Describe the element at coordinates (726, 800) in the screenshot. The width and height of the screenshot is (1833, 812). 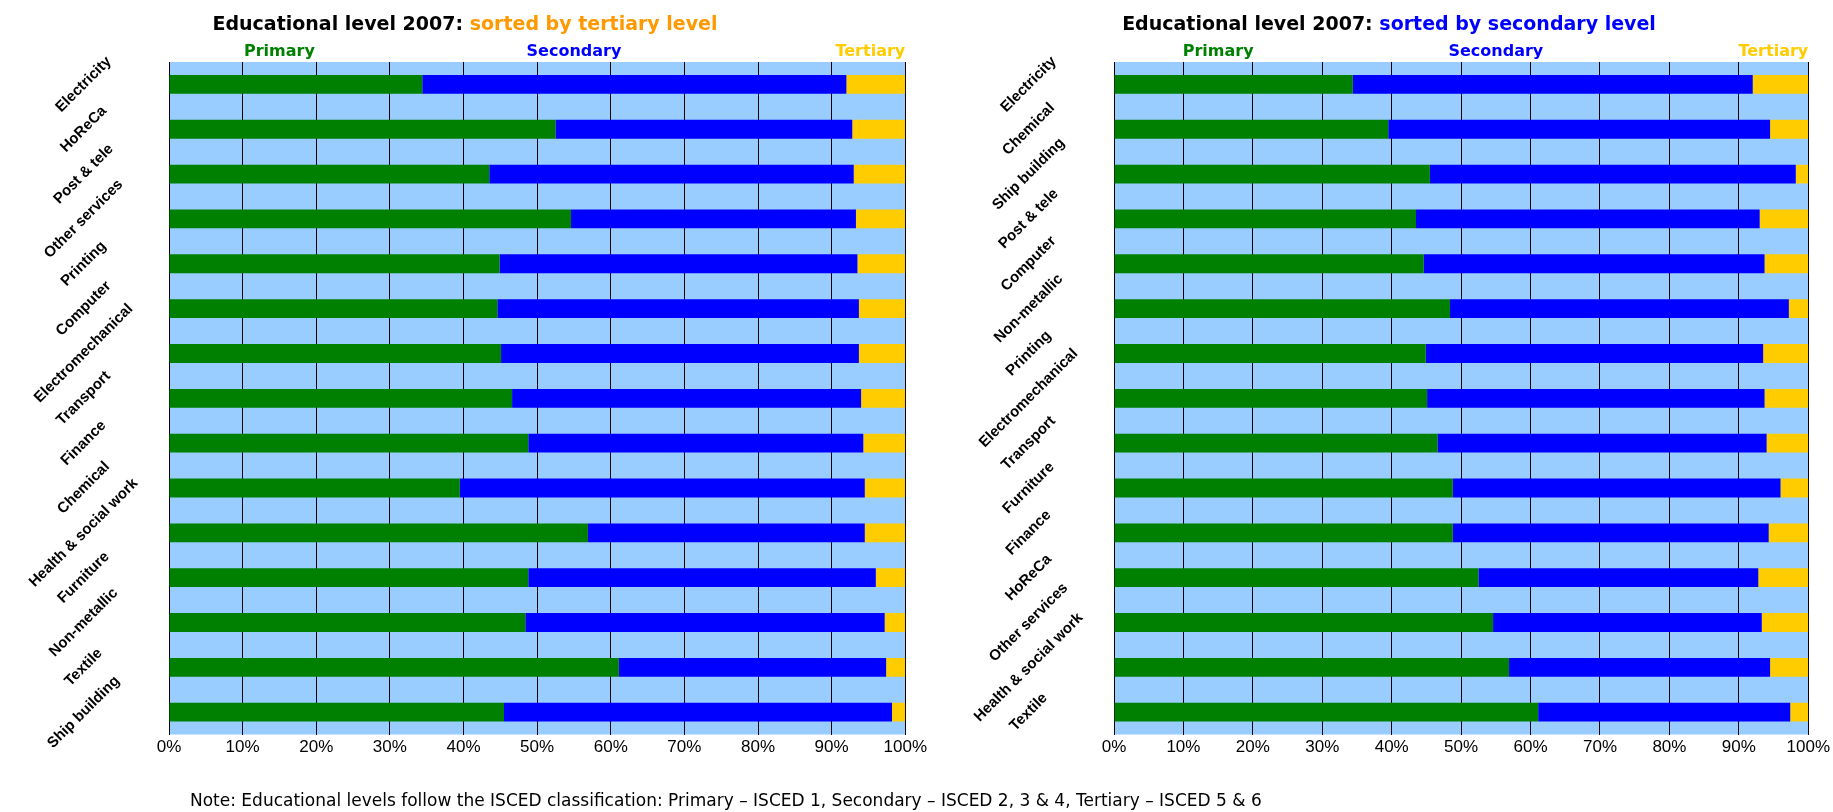
I see `text: Note: Educational levels follow the ISCED classification: Primary – ISCED 1, Secondary – ISCED 2, 3 & 4, Tertiary – ISCED 5 & 6` at that location.